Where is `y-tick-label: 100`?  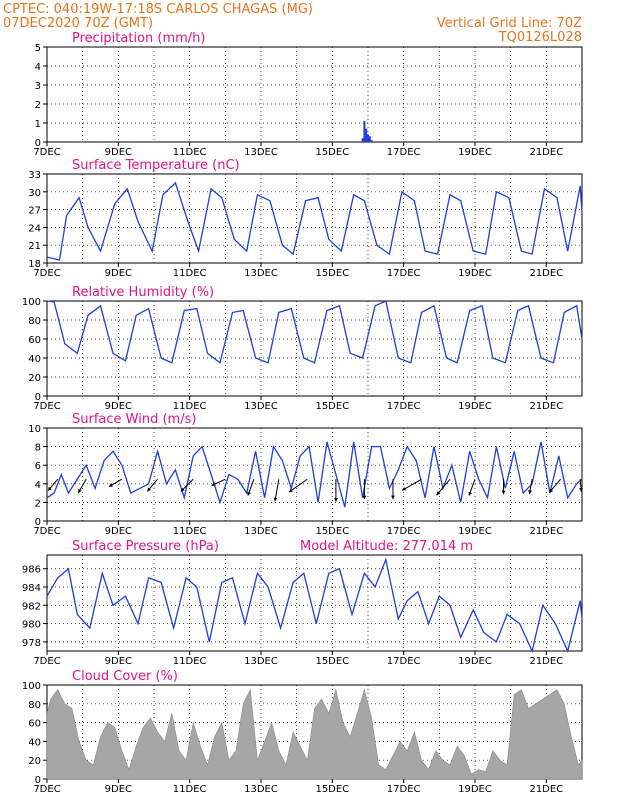
y-tick-label: 100 is located at coordinates (31, 686).